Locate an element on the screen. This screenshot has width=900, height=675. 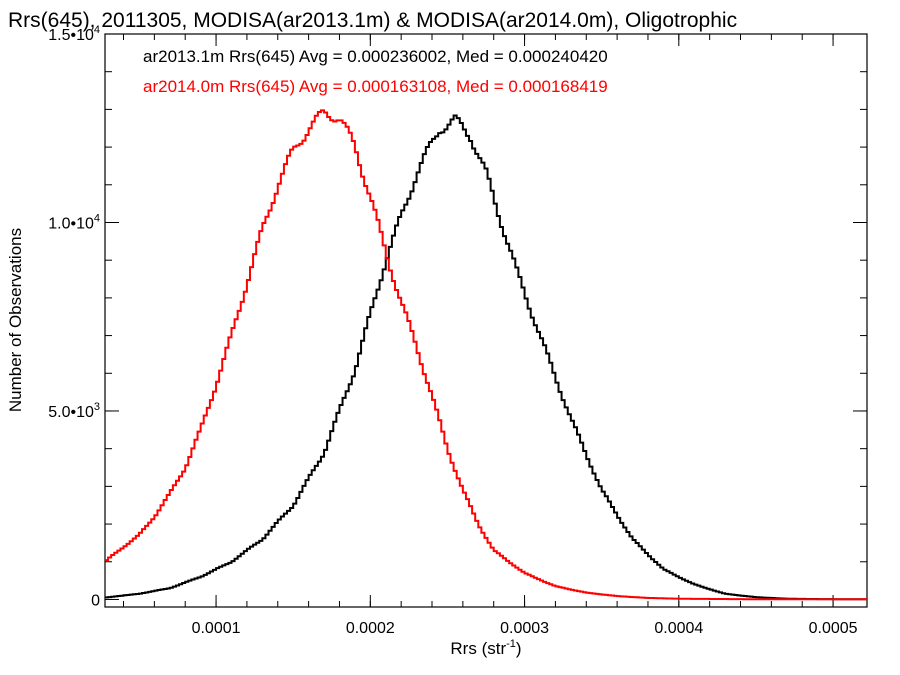
x-tick-label: 0.0005 is located at coordinates (833, 628).